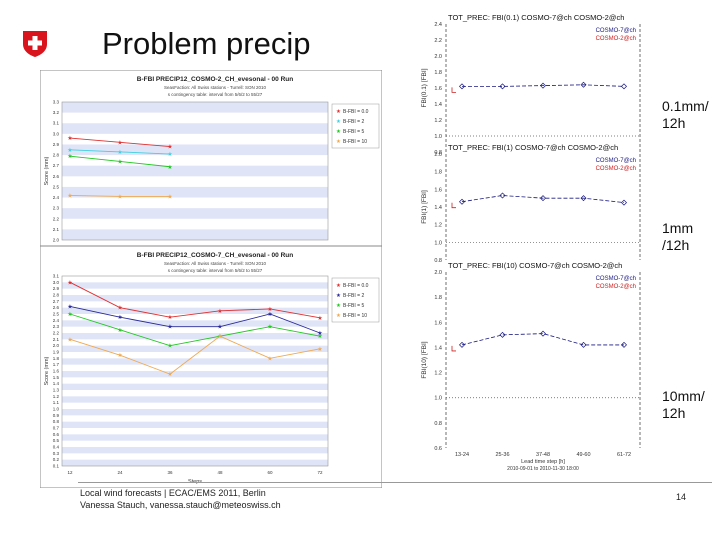 This screenshot has height=540, width=720. I want to click on lchart2-series-0-point-4: ★, so click(269, 309).